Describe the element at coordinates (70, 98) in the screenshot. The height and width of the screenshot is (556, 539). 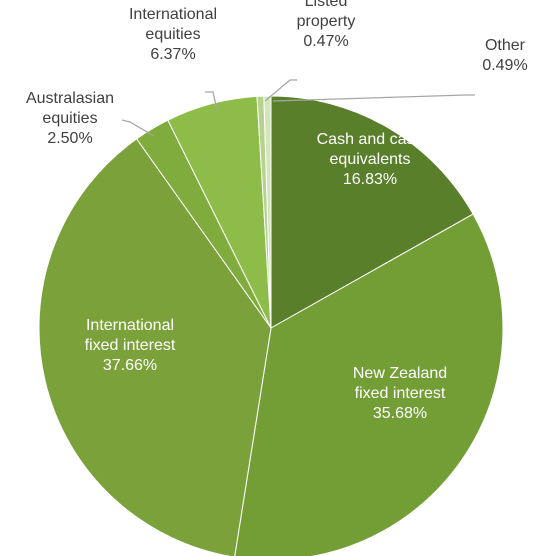
I see `data-label-name-line: Australasian` at that location.